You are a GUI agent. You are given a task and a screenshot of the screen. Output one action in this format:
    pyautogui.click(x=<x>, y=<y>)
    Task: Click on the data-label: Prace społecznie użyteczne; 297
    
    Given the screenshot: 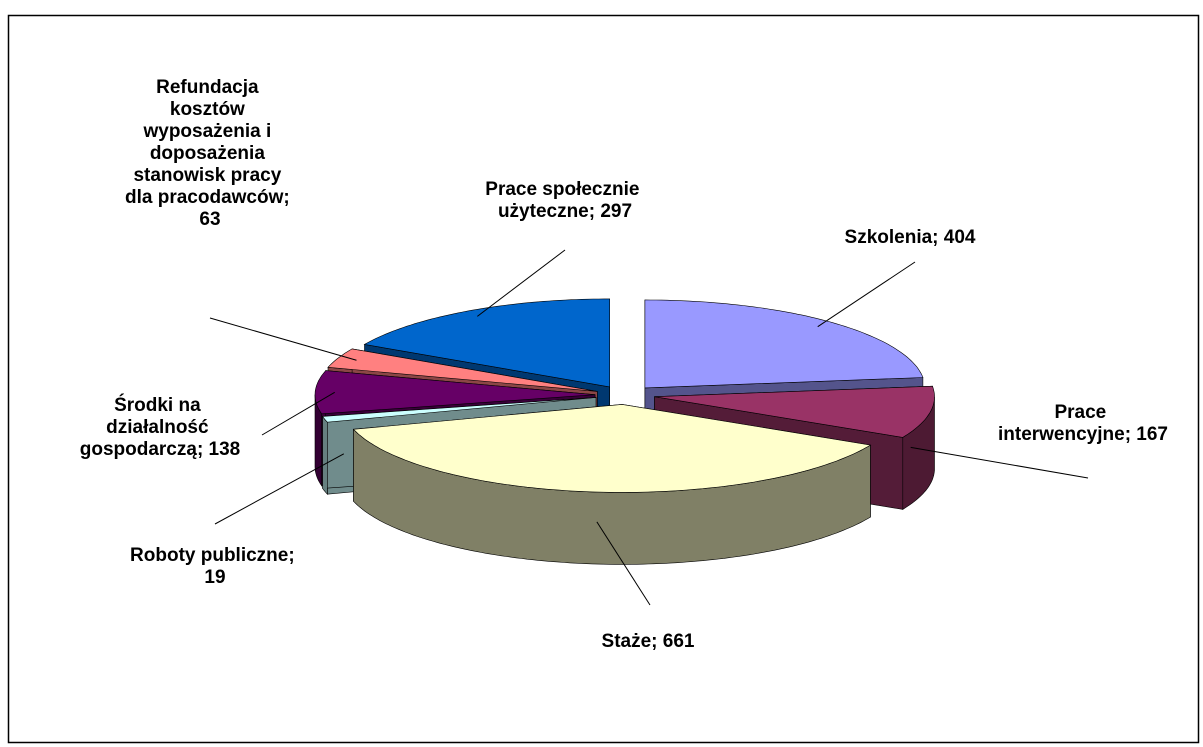 What is the action you would take?
    pyautogui.click(x=564, y=200)
    